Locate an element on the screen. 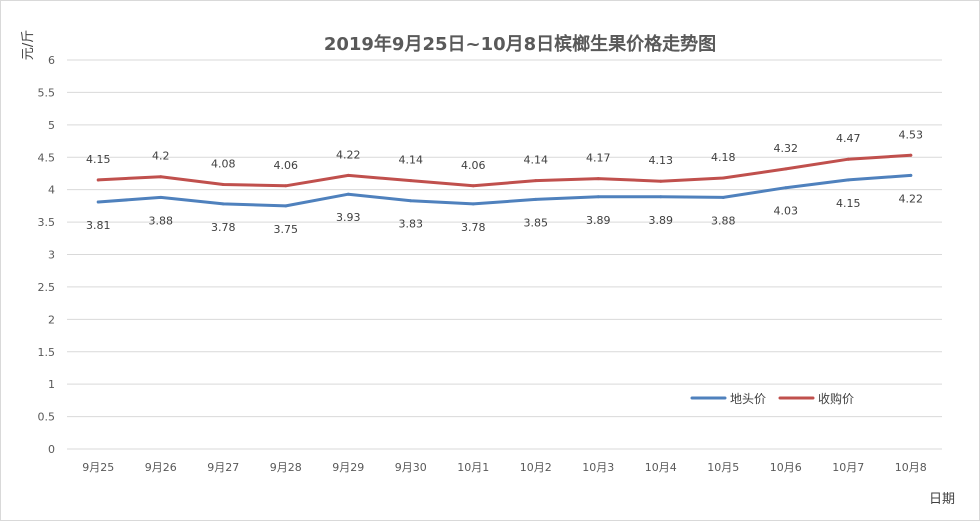 Image resolution: width=980 pixels, height=521 pixels. x-tick-label: 10月4 is located at coordinates (661, 467).